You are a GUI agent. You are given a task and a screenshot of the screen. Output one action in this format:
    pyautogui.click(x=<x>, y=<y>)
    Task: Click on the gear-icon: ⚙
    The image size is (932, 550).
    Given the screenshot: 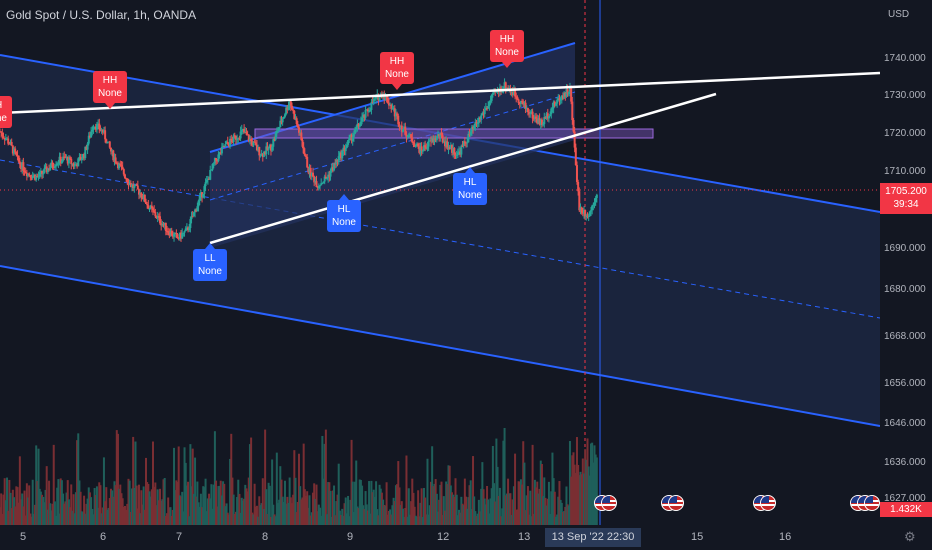 What is the action you would take?
    pyautogui.click(x=910, y=536)
    